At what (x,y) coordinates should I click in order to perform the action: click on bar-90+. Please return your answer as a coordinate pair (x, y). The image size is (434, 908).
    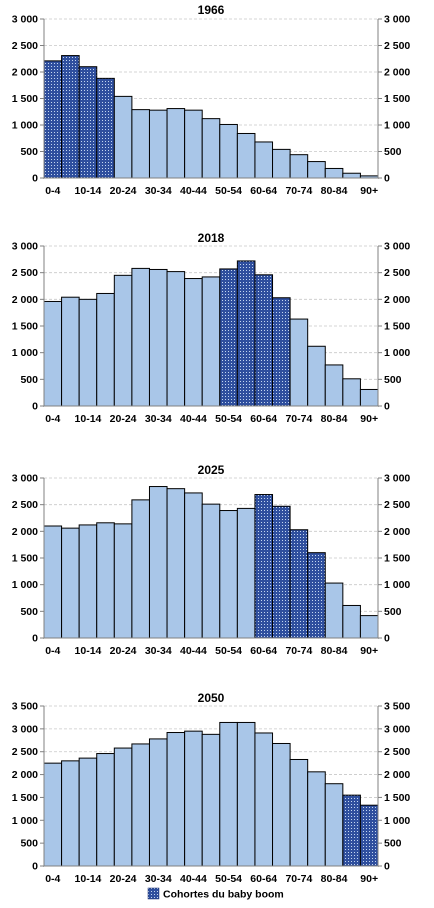
    Looking at the image, I should click on (369, 397).